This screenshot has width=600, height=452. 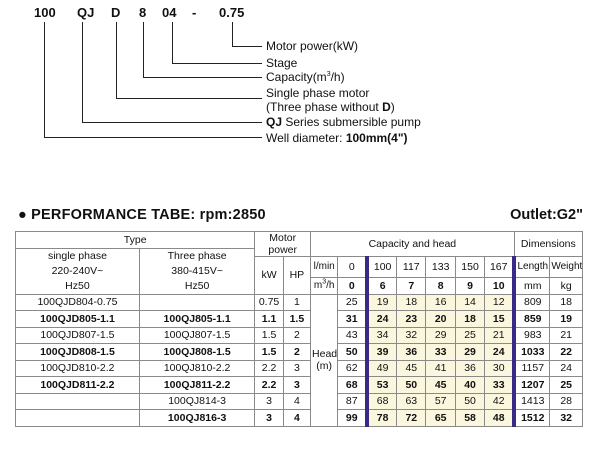 I want to click on length-value: 809, so click(x=531, y=302).